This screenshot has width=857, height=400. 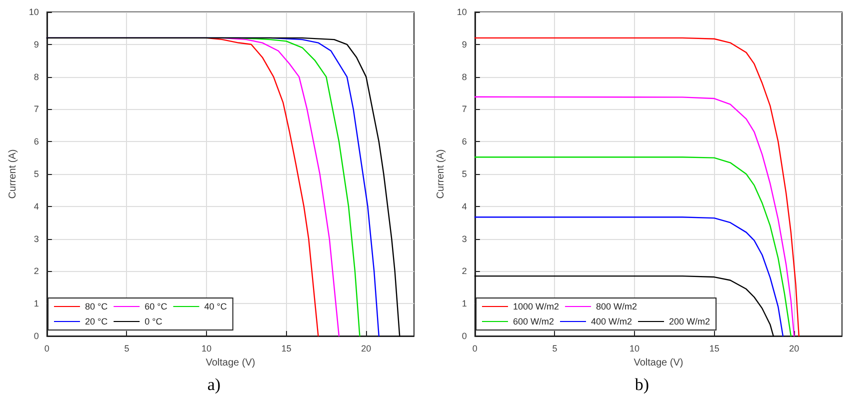 What do you see at coordinates (617, 307) in the screenshot?
I see `legend-label: 800 W/m2` at bounding box center [617, 307].